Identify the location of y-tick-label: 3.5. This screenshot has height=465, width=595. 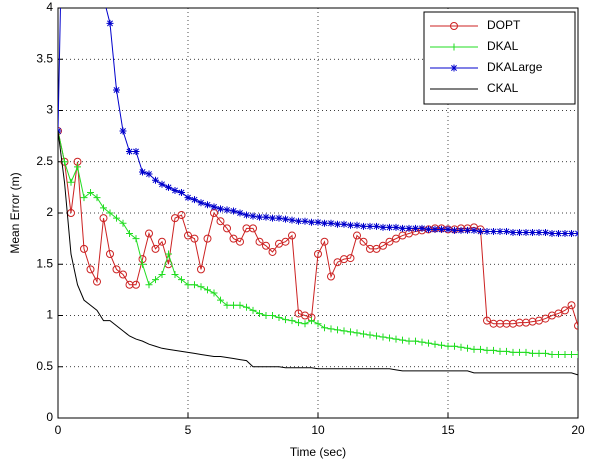
(44, 58).